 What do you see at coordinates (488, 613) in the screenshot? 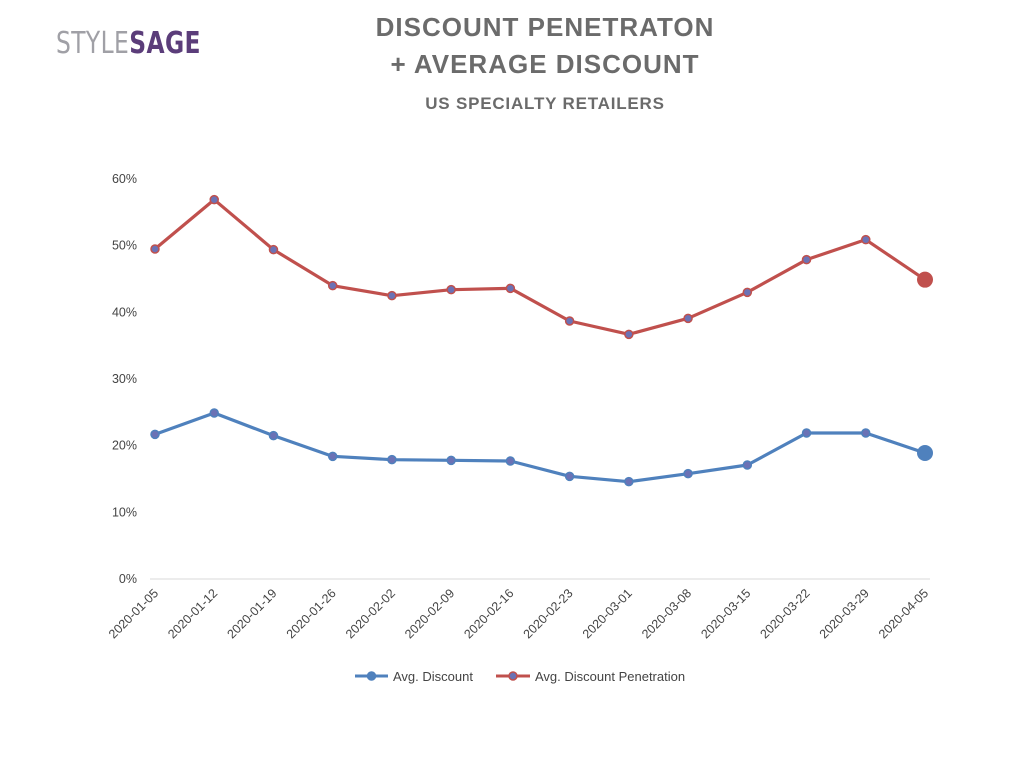
I see `x-tick-label: 2020-02-16` at bounding box center [488, 613].